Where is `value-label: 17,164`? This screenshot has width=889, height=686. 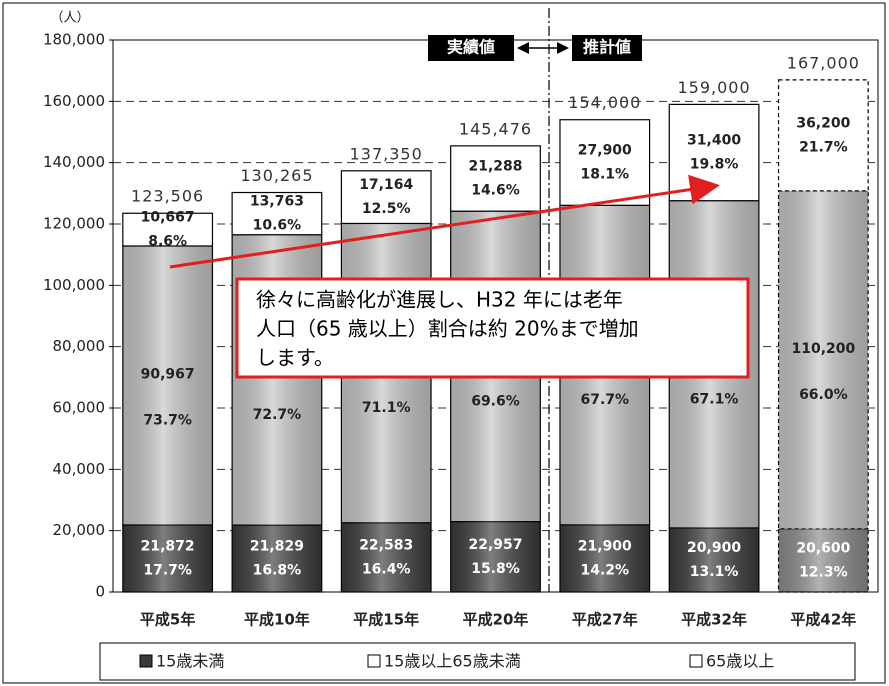
value-label: 17,164 is located at coordinates (386, 185).